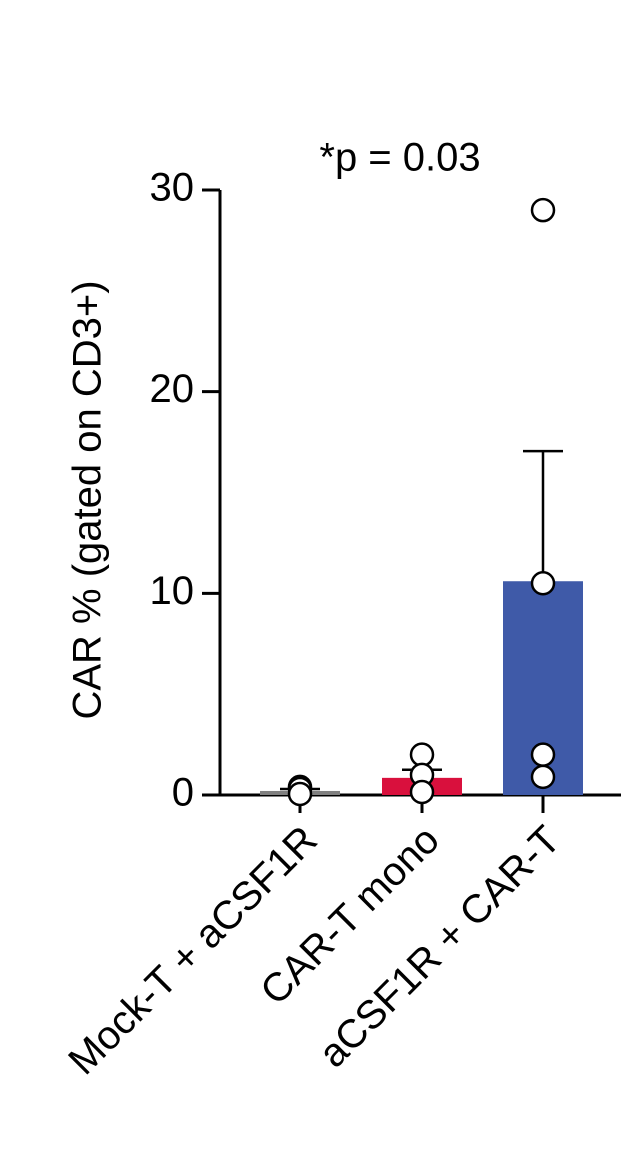 The height and width of the screenshot is (1154, 621). What do you see at coordinates (172, 591) in the screenshot?
I see `y-tick-label: 10` at bounding box center [172, 591].